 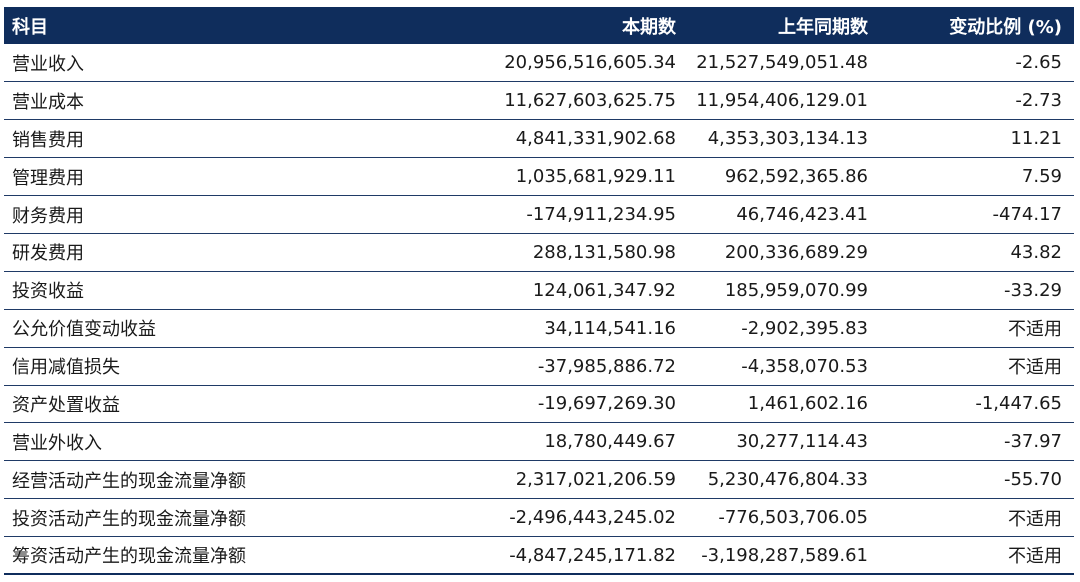 I want to click on cell-current: -2,496,443,245.02, so click(x=592, y=518).